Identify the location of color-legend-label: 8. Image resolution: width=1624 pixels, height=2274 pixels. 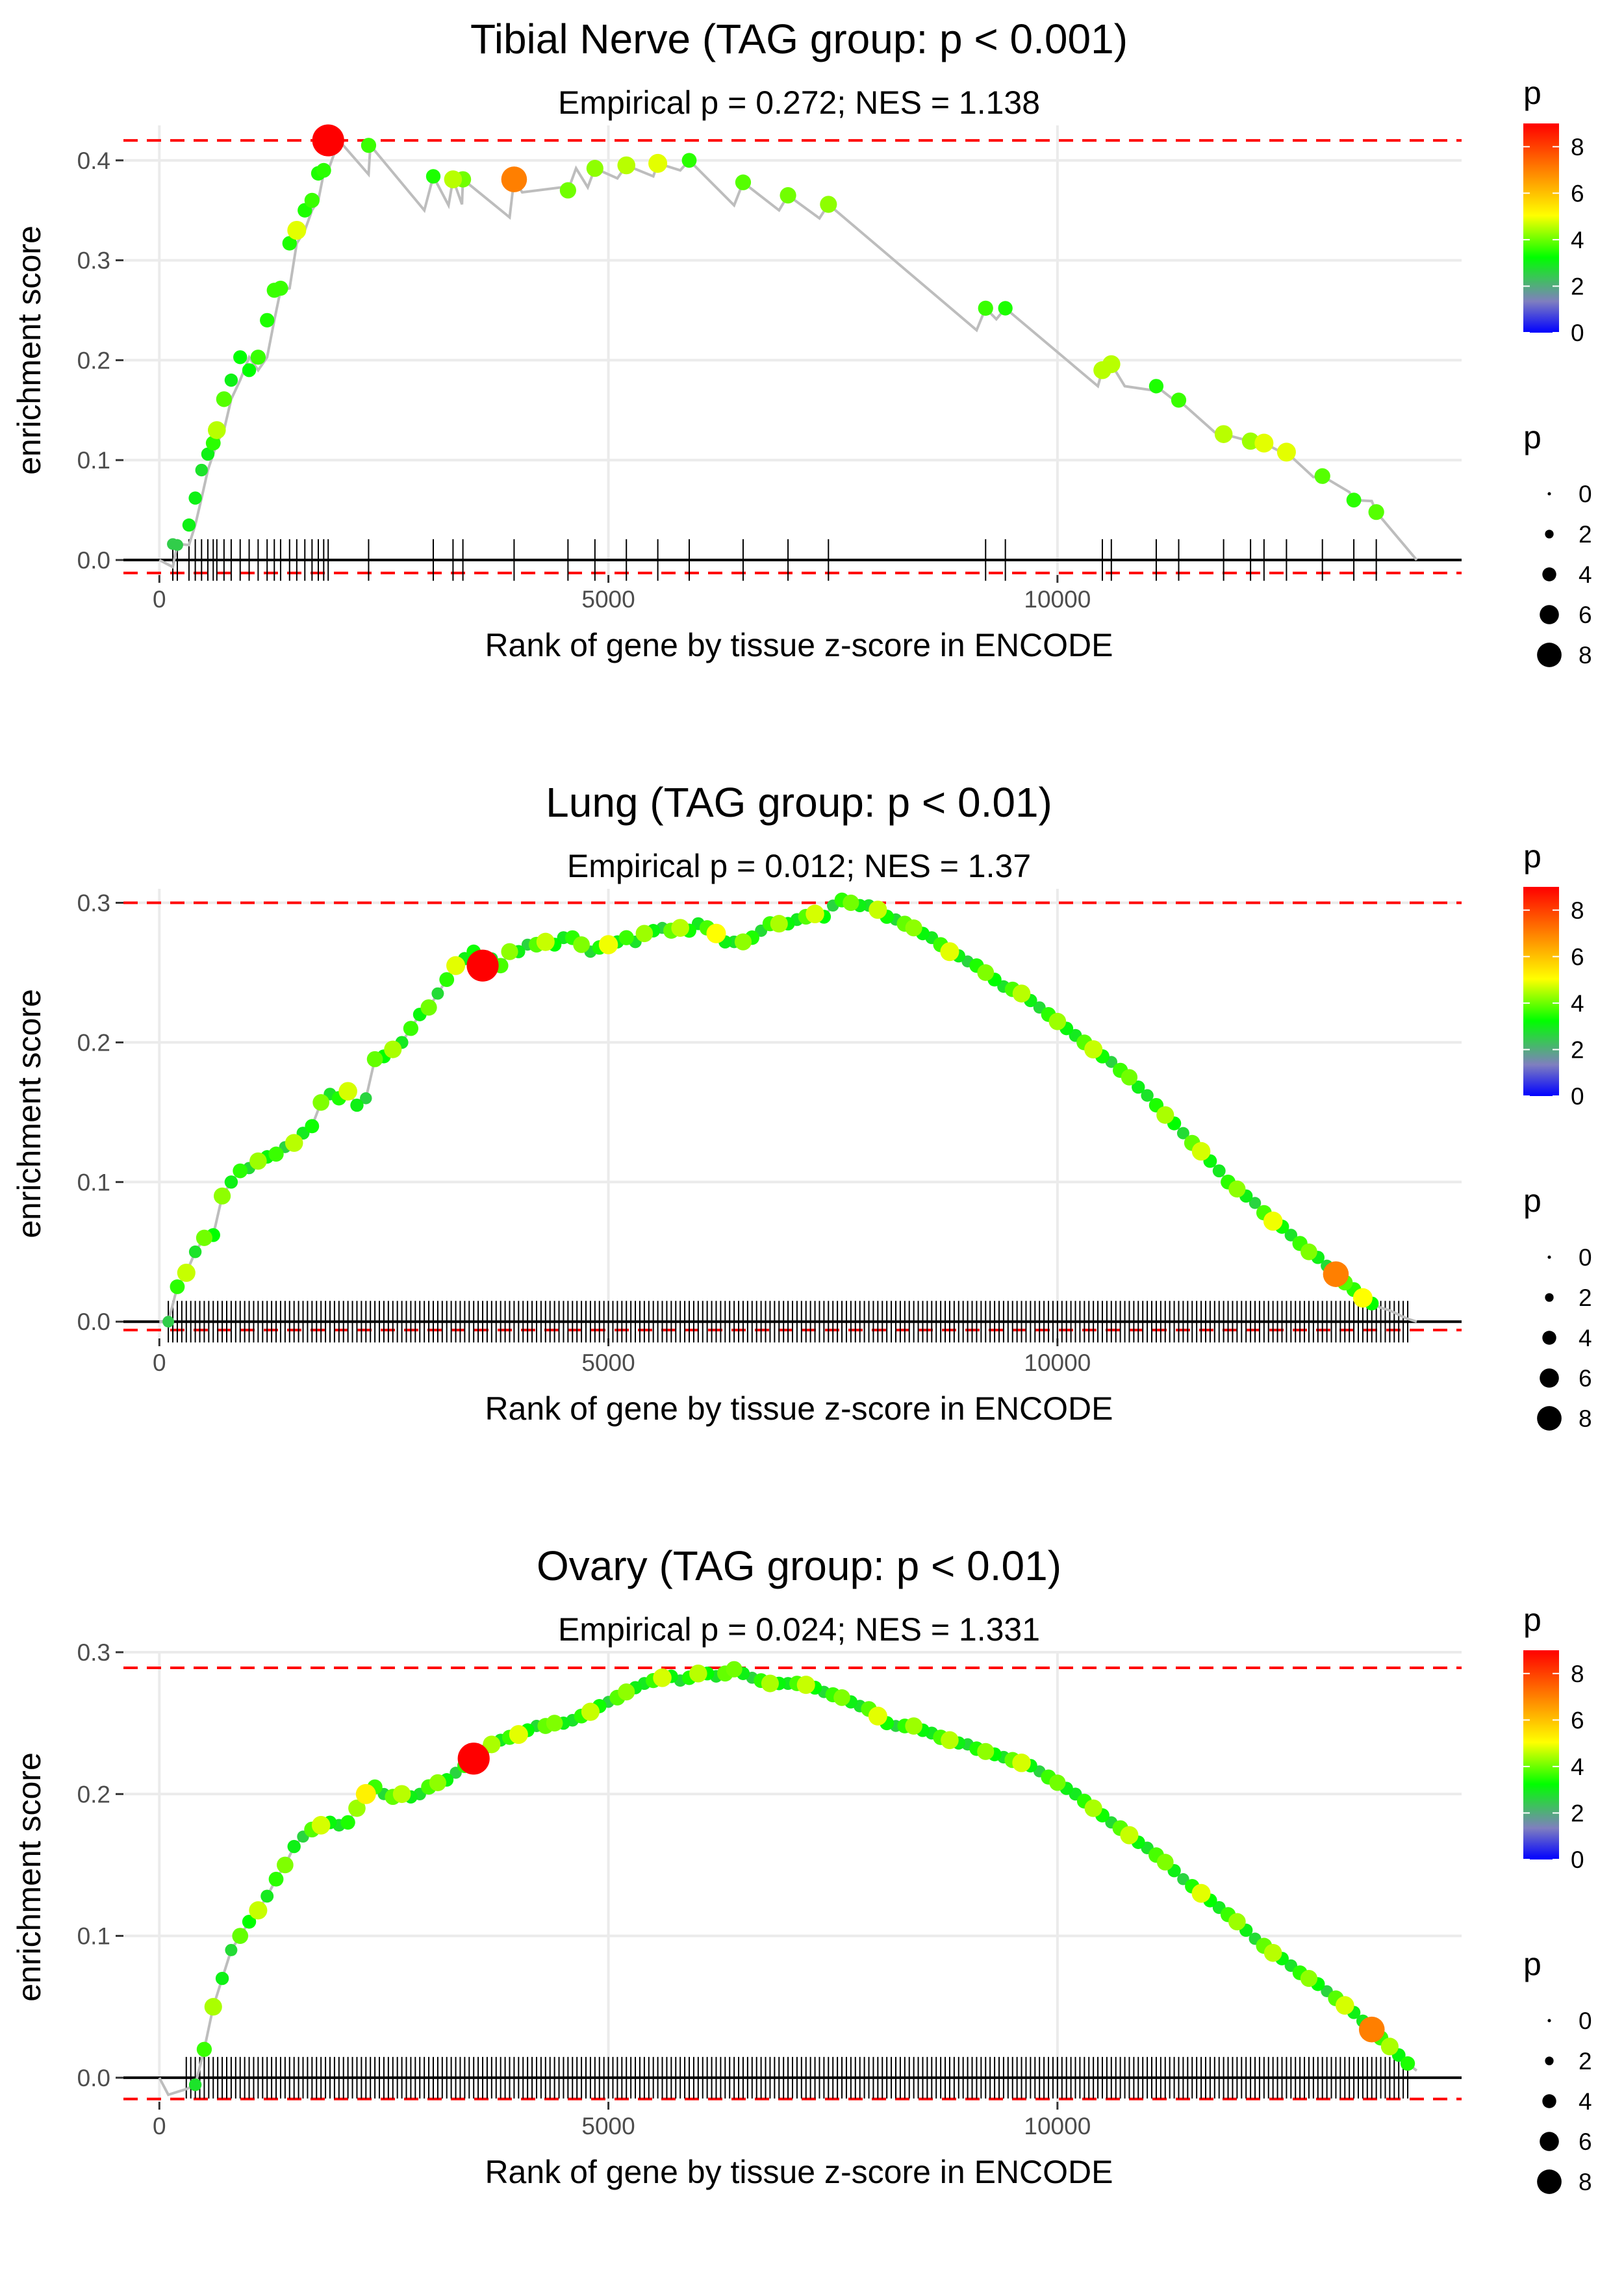
(1577, 147).